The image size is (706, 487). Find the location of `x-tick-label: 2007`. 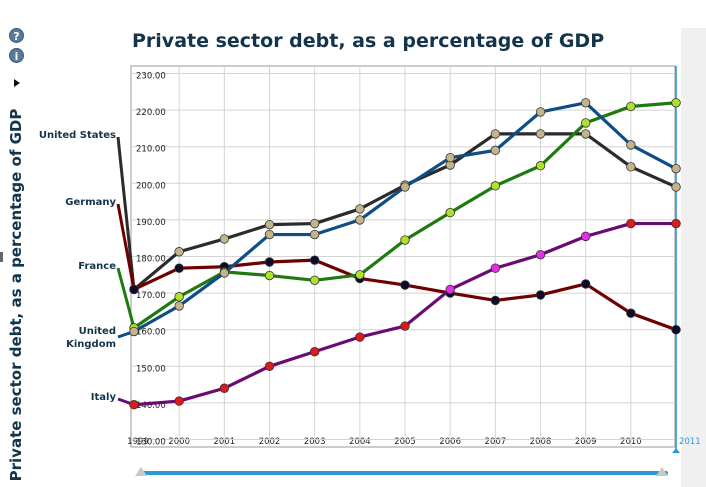

x-tick-label: 2007 is located at coordinates (496, 442).